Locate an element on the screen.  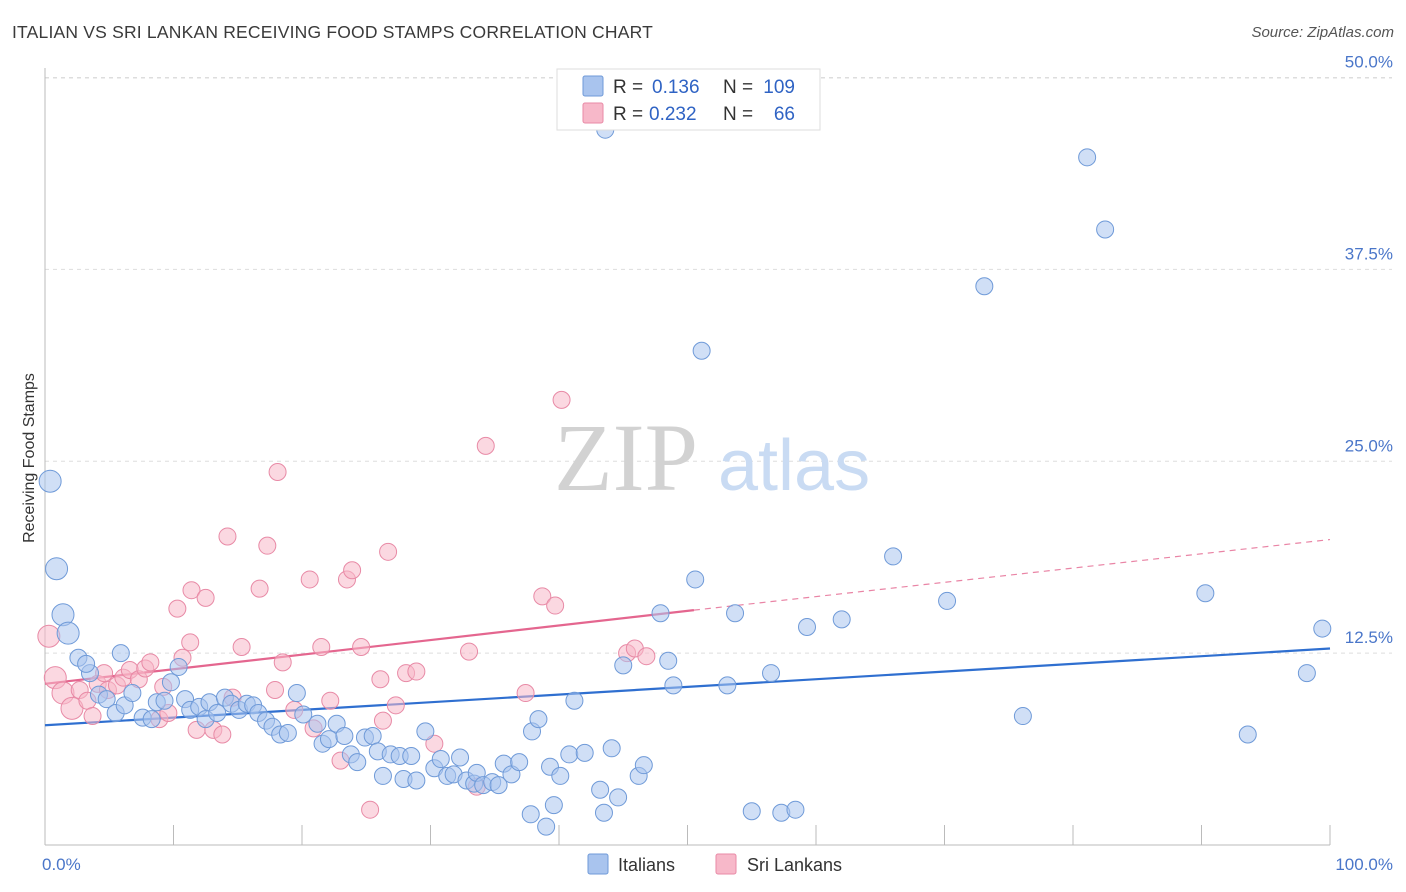
watermark: ZIP atlas is located at coordinates (712, 457).